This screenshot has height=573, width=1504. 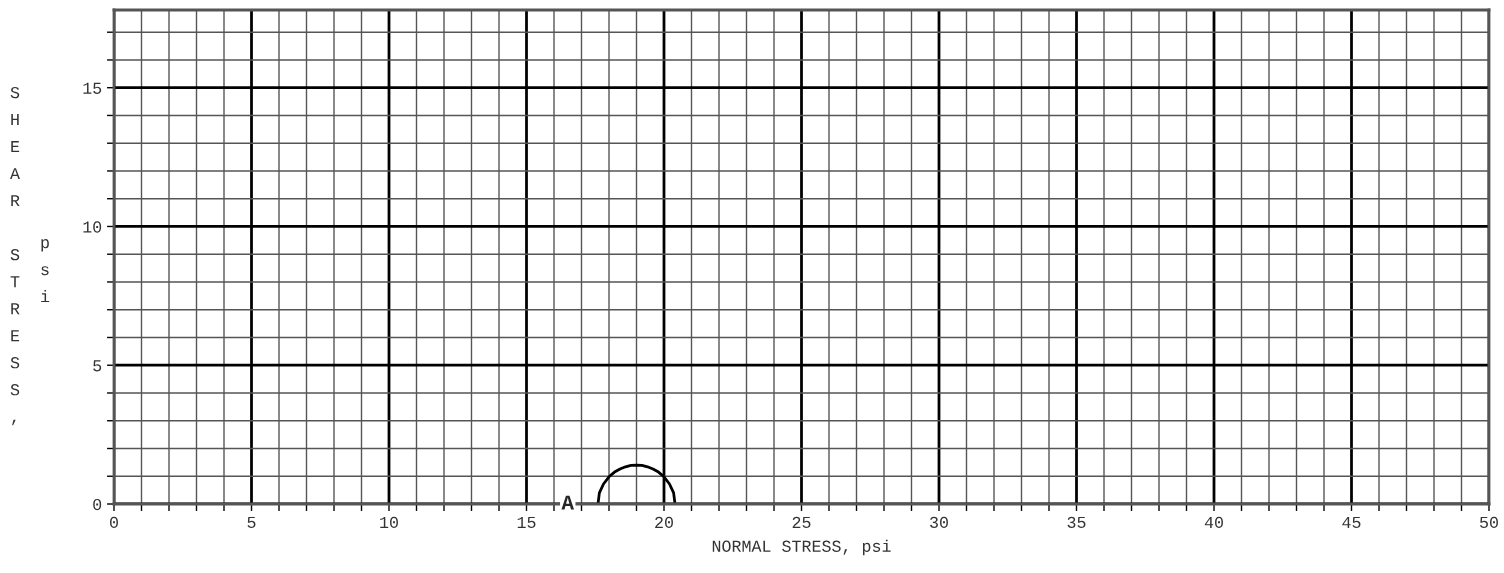 What do you see at coordinates (92, 88) in the screenshot?
I see `y-tick-label: 15` at bounding box center [92, 88].